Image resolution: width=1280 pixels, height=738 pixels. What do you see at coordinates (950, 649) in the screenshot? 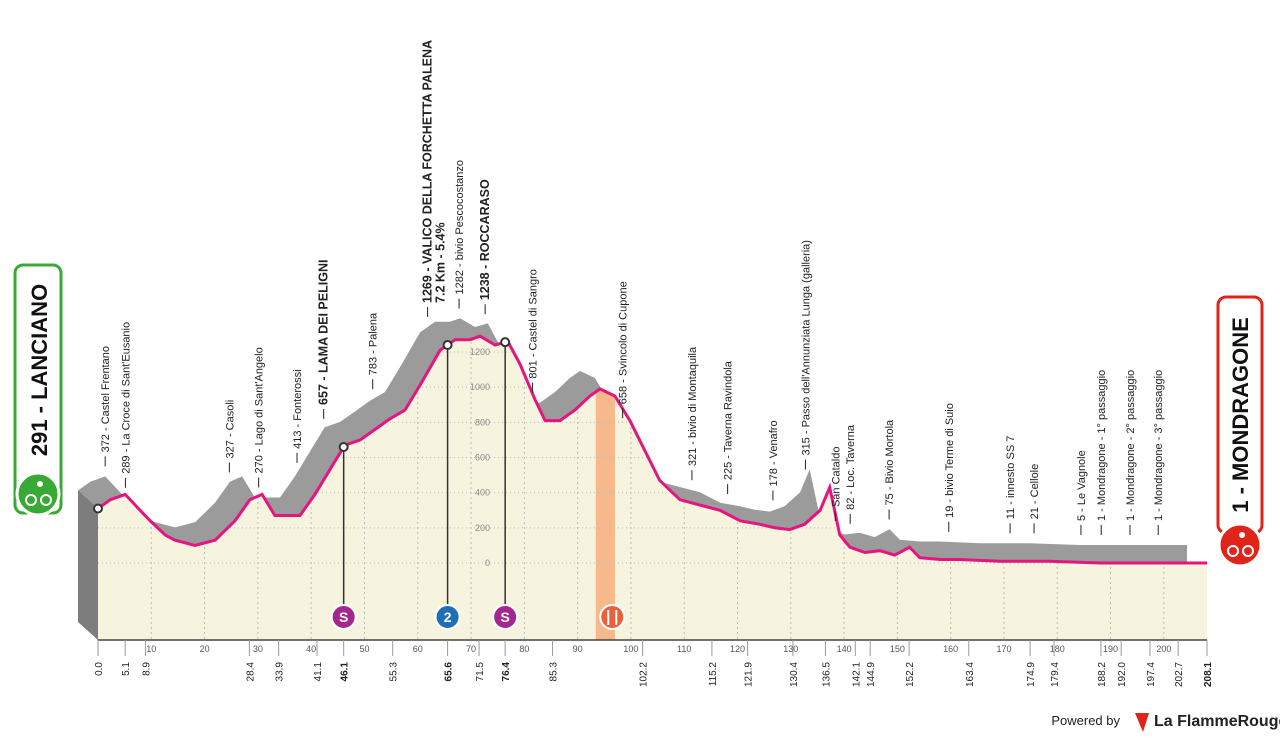
I see `x-tick-label: 160` at bounding box center [950, 649].